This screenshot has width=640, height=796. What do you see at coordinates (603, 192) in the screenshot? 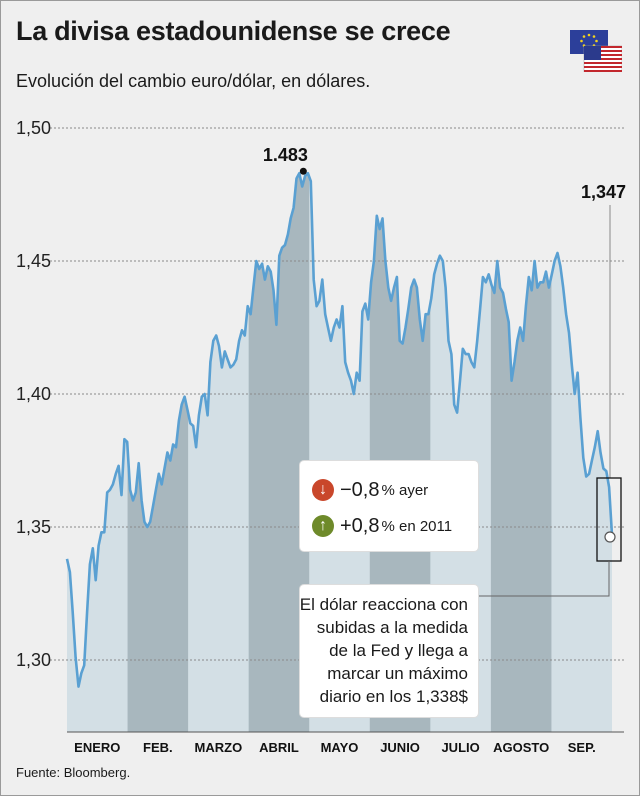
I see `last-value-label: 1,347` at bounding box center [603, 192].